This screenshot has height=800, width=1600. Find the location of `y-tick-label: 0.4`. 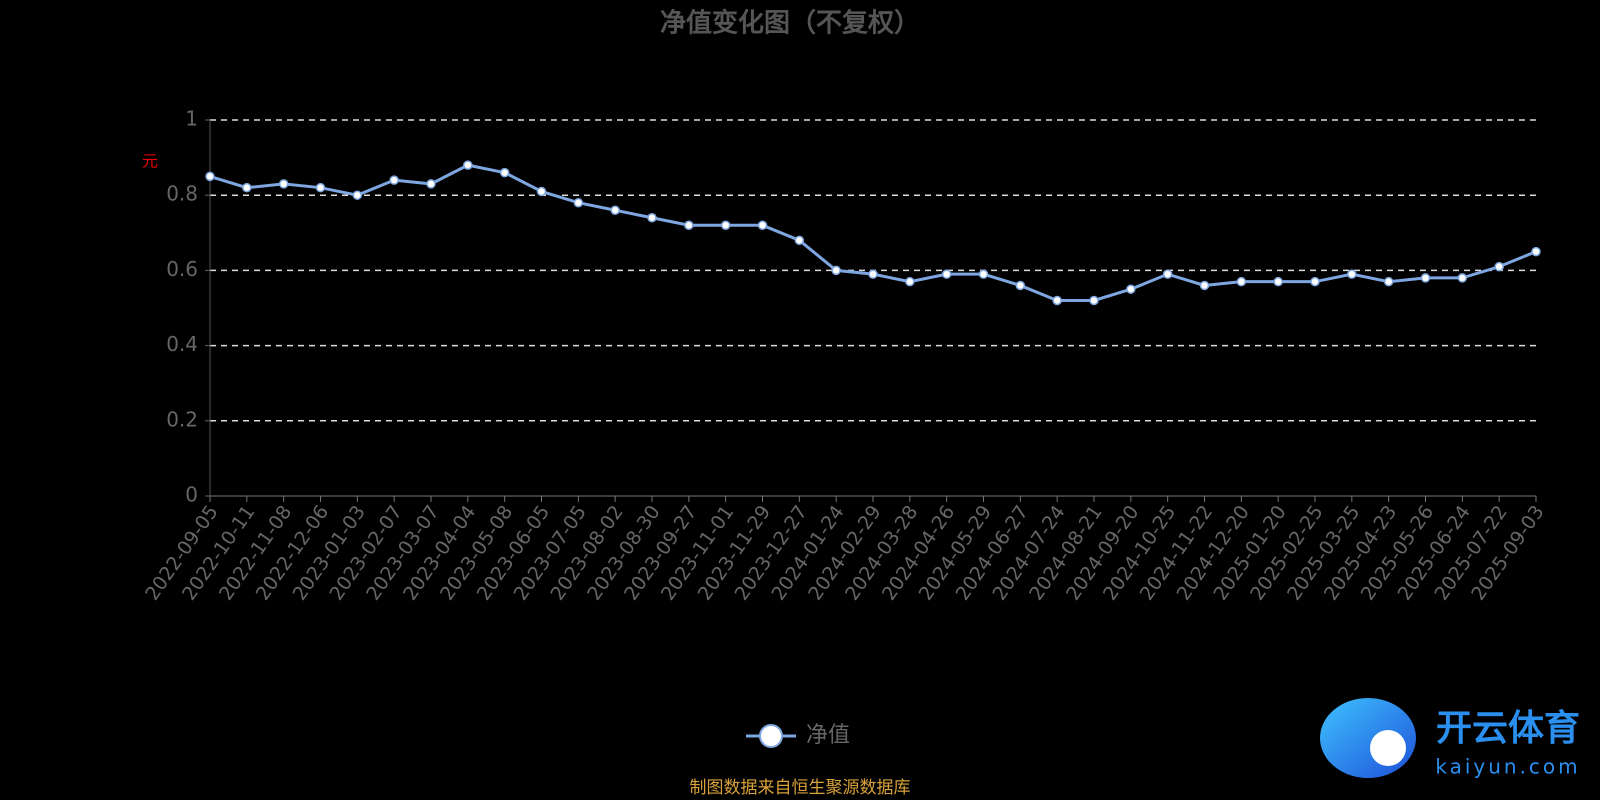

y-tick-label: 0.4 is located at coordinates (182, 344).